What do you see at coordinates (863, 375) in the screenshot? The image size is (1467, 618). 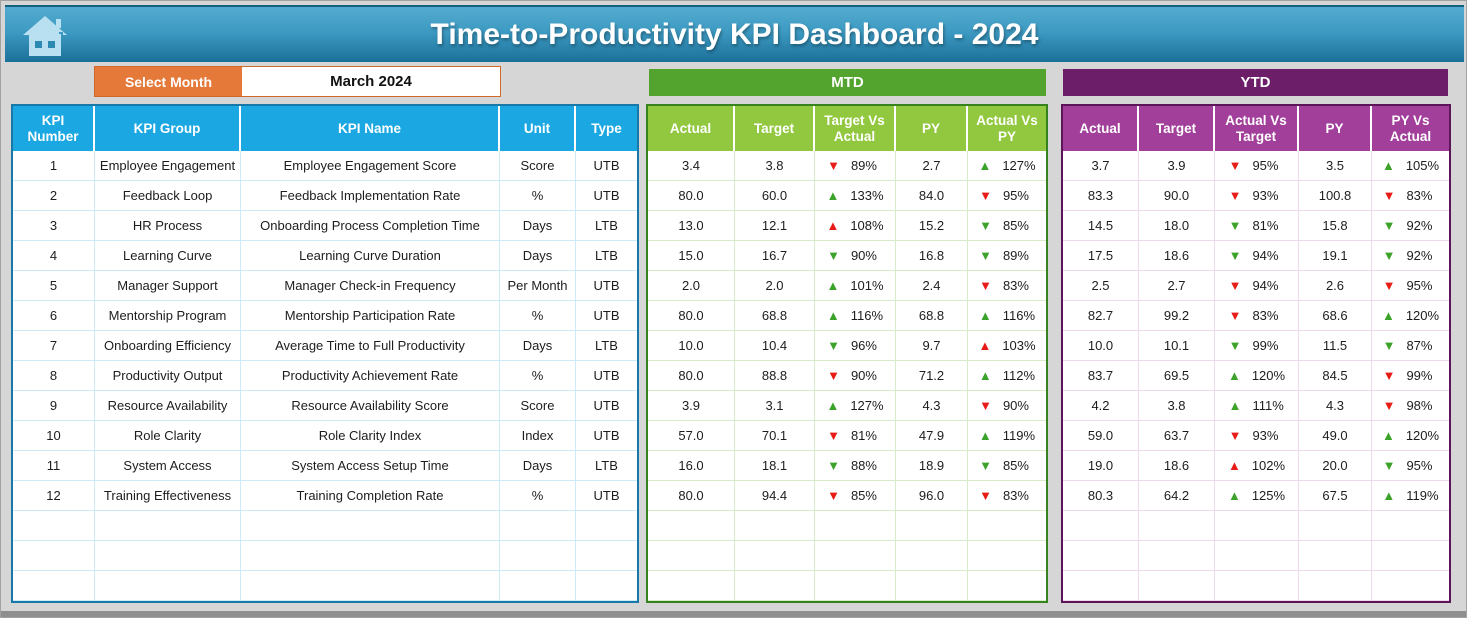 I see `variance-value: 90%` at bounding box center [863, 375].